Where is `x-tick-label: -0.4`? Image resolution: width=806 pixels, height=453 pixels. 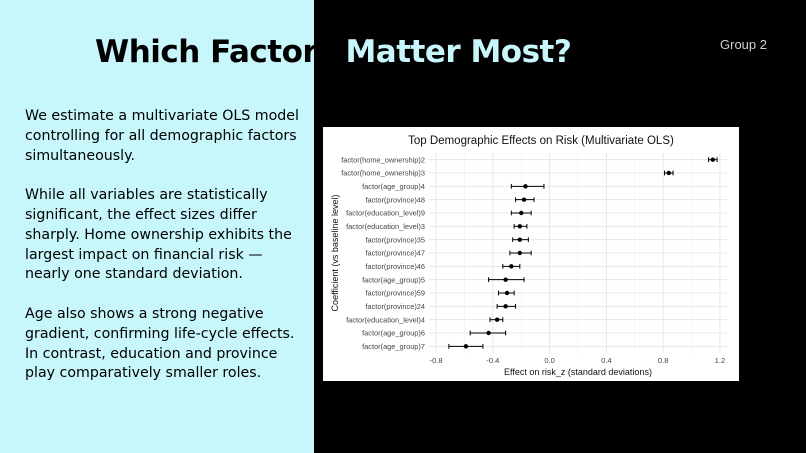 x-tick-label: -0.4 is located at coordinates (492, 360).